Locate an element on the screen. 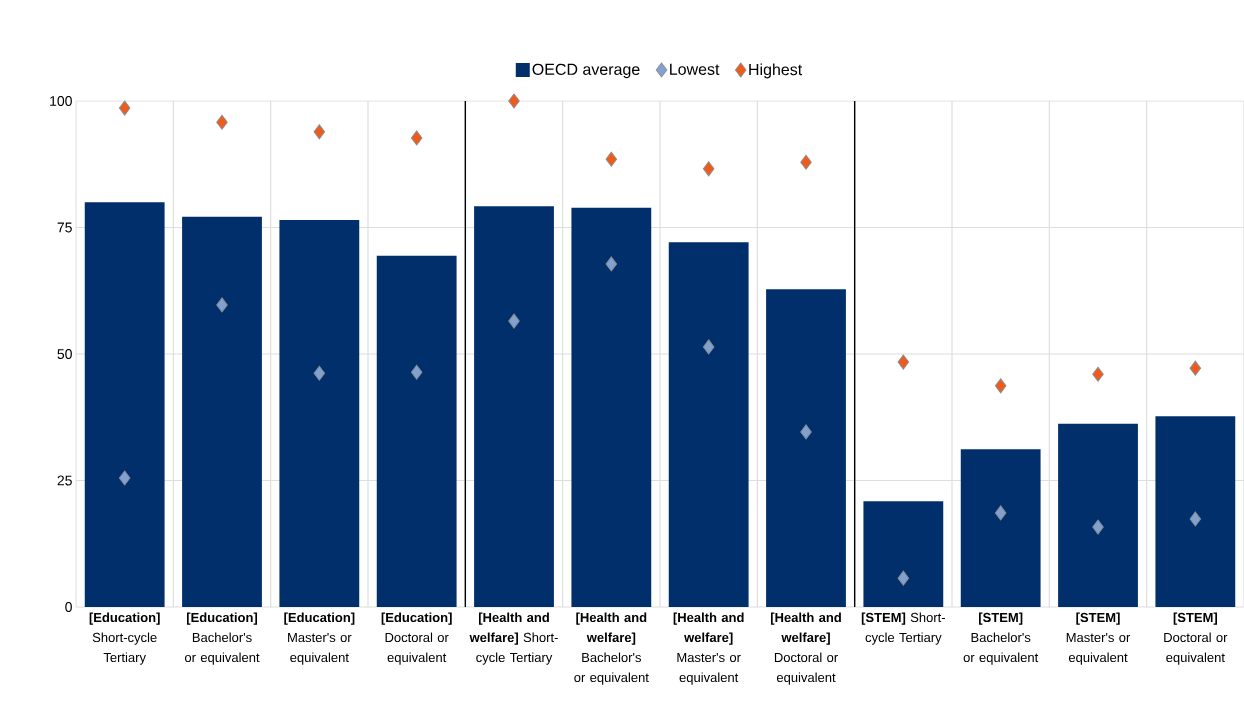 The image size is (1244, 707). x-tick-label: [Education] Short-cycle Tertiary is located at coordinates (124, 638).